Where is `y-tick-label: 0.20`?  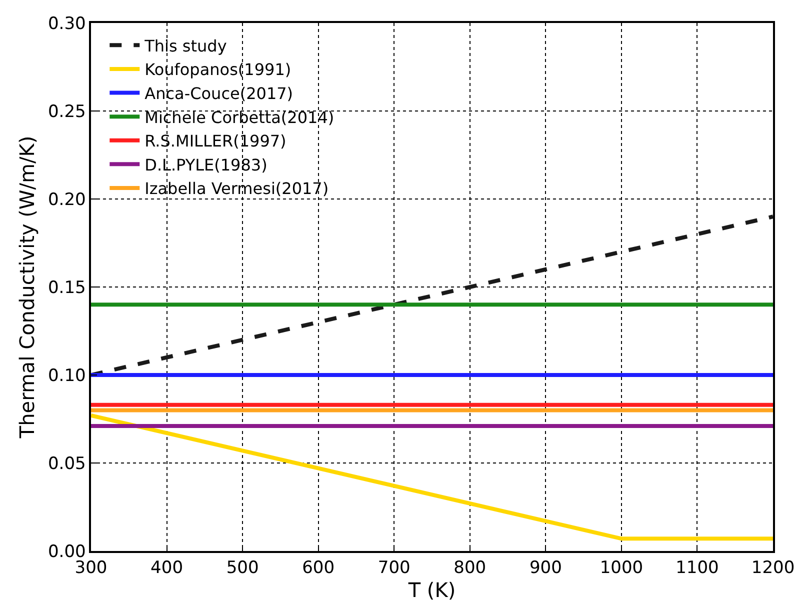
y-tick-label: 0.20 is located at coordinates (67, 200).